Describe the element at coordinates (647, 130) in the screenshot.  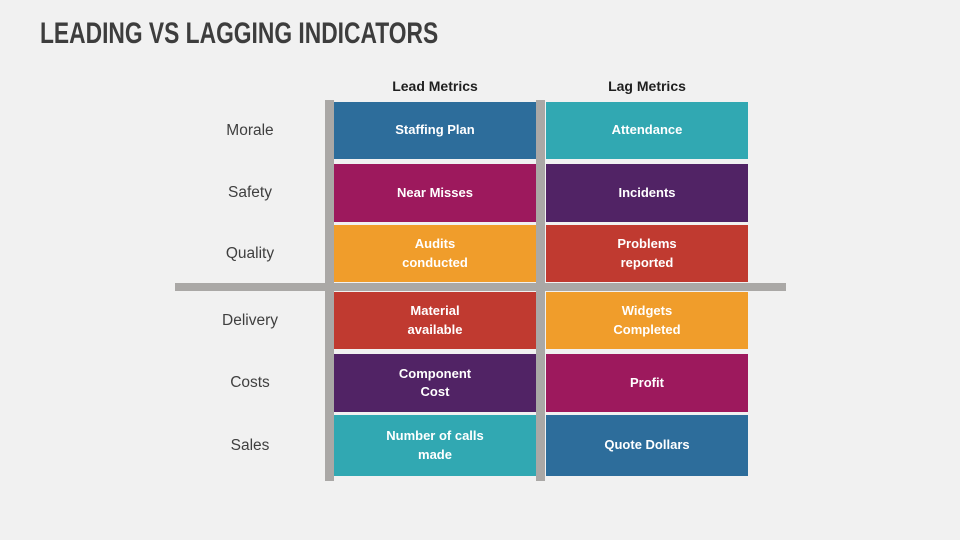
I see `cell-lag-morale: Attendance` at that location.